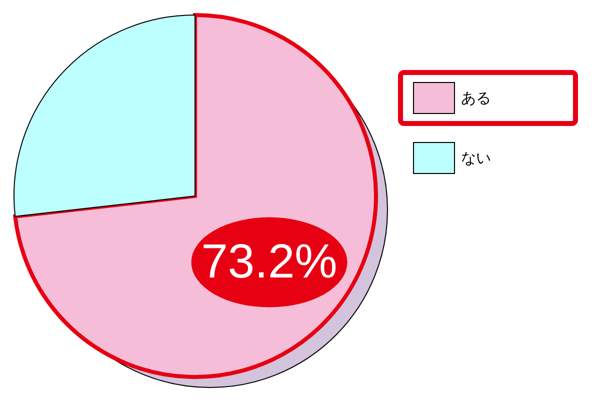 The width and height of the screenshot is (600, 400). Describe the element at coordinates (269, 262) in the screenshot. I see `data-label: 73.2%` at that location.